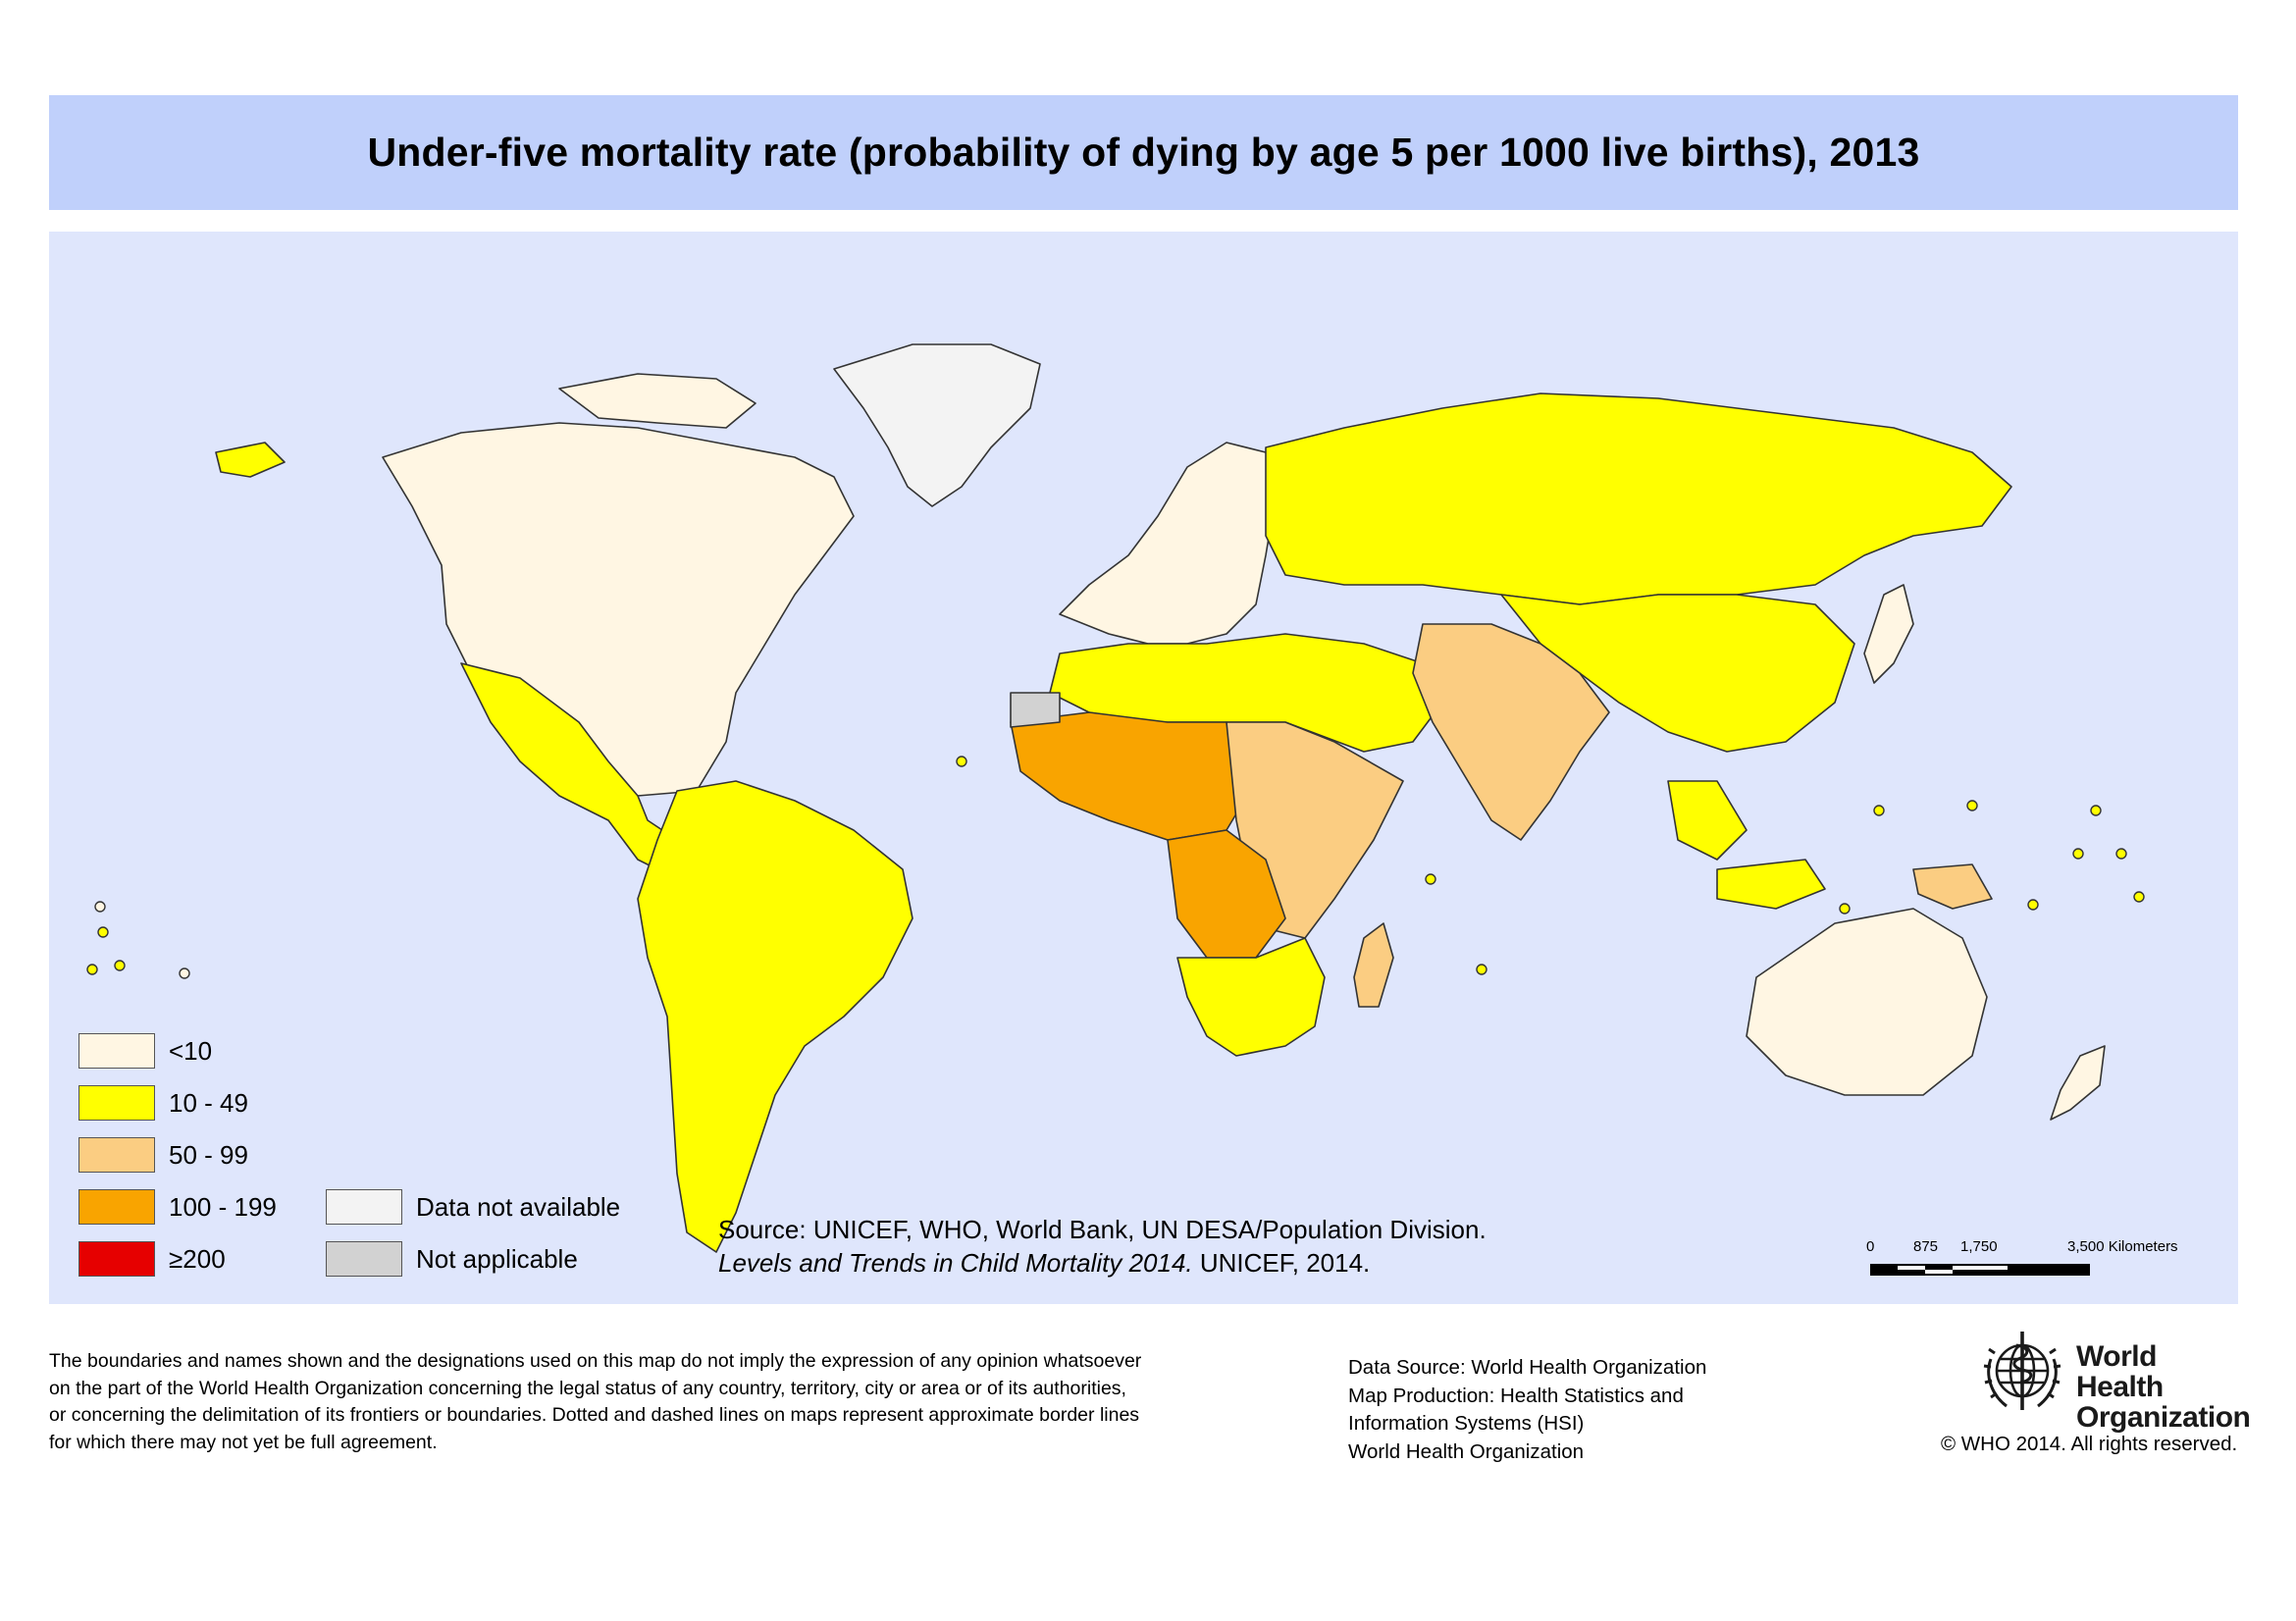 The height and width of the screenshot is (1621, 2296). I want to click on region-southeast-asia, so click(1746, 845).